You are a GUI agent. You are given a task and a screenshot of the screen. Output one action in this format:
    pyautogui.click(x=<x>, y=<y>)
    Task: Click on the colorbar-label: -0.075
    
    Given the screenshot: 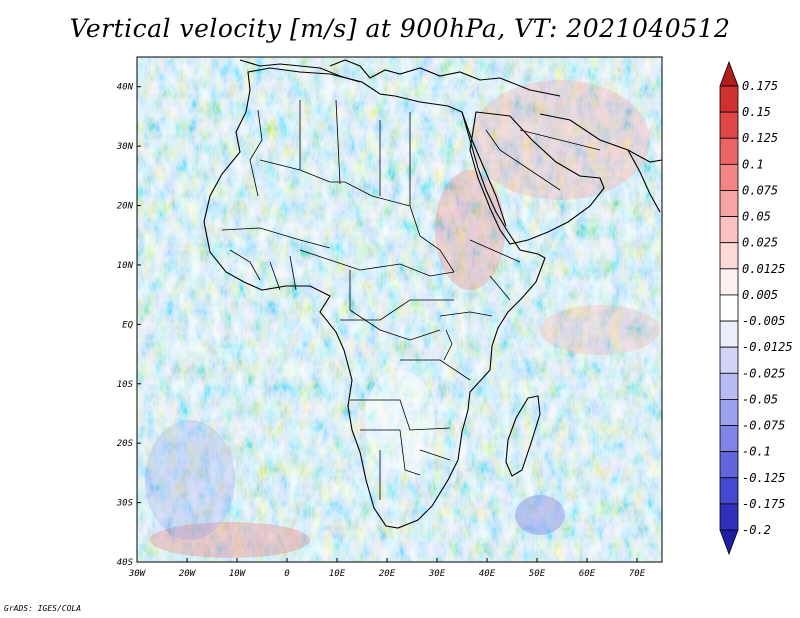 What is the action you would take?
    pyautogui.click(x=763, y=426)
    